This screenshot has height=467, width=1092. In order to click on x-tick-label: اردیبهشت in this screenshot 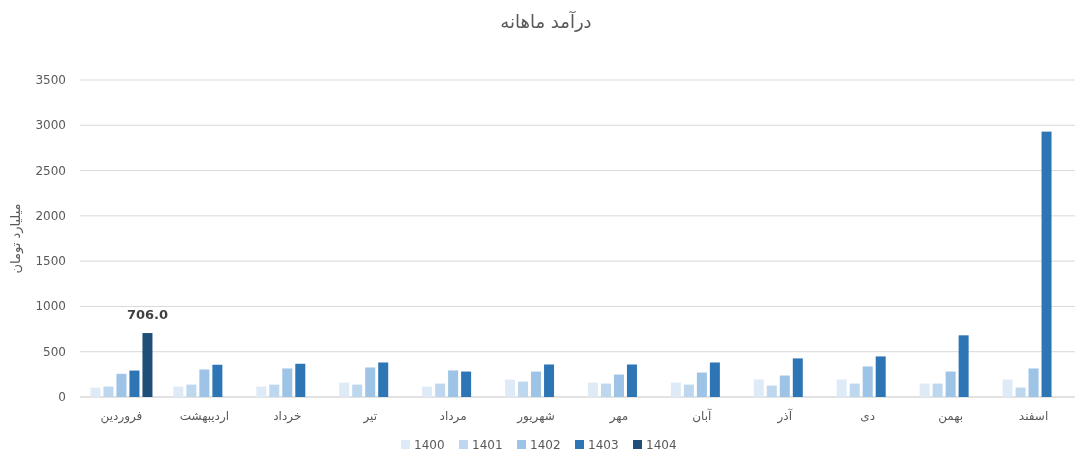, I will do `click(204, 416)`.